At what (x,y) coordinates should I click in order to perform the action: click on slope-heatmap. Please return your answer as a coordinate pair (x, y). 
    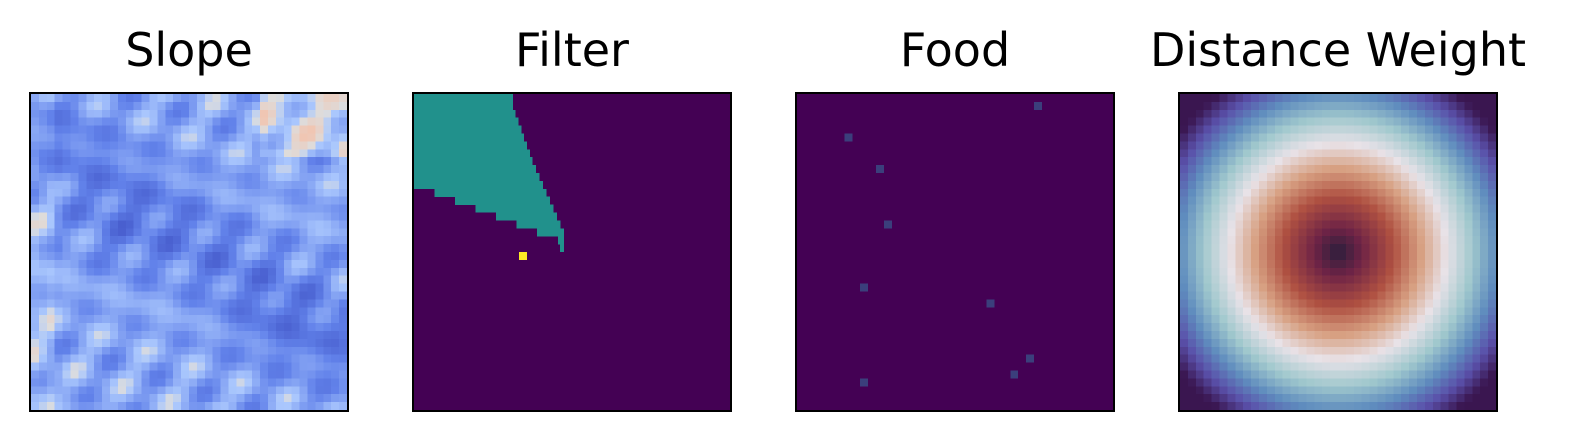
    Looking at the image, I should click on (189, 252).